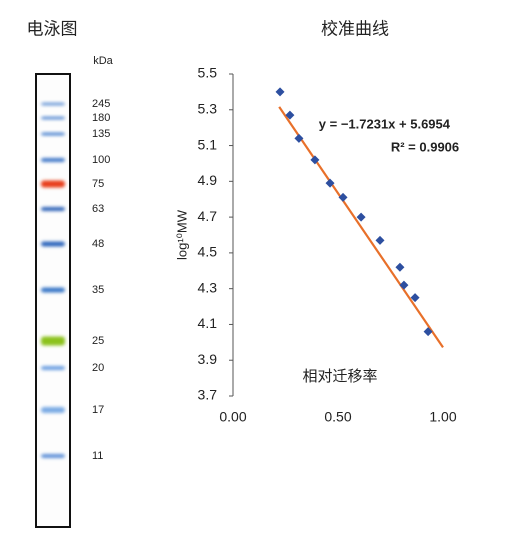  What do you see at coordinates (98, 410) in the screenshot?
I see `band-label: 17` at bounding box center [98, 410].